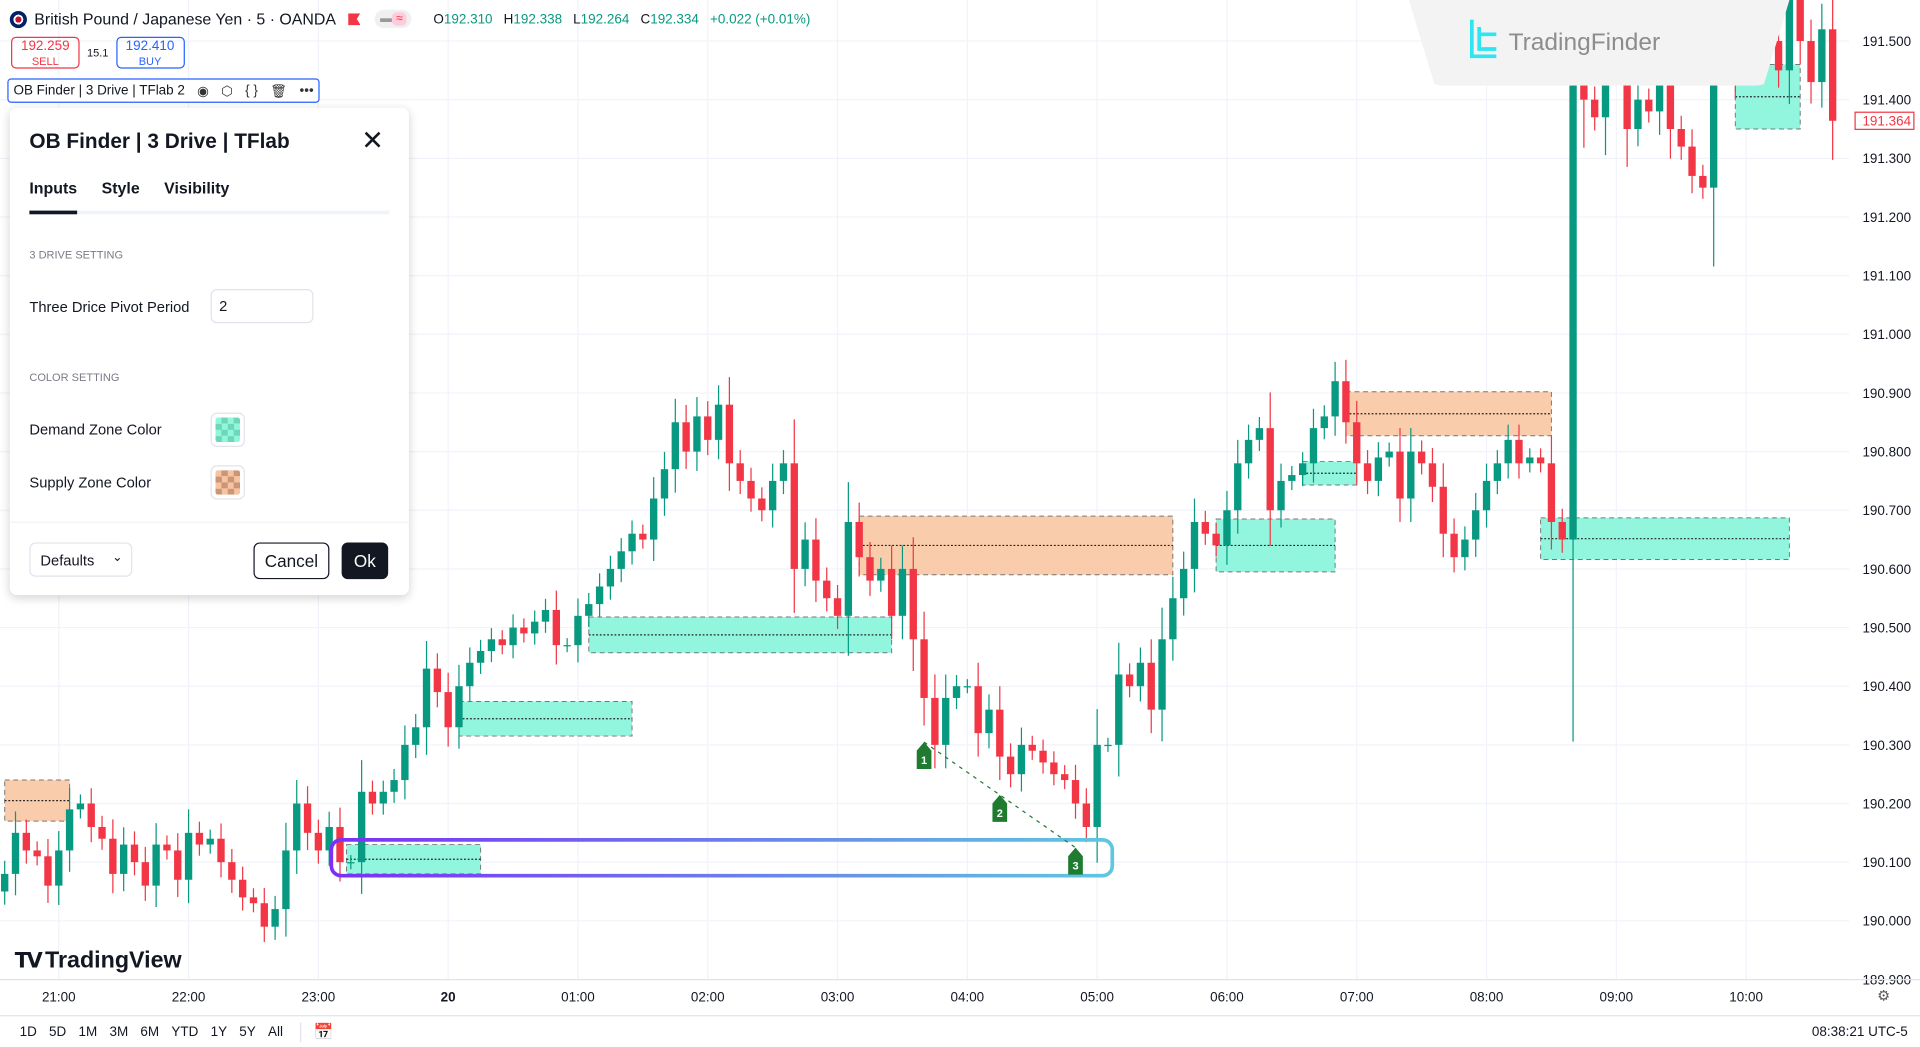 The image size is (1920, 1047). What do you see at coordinates (53, 197) in the screenshot?
I see `tab-inputs: Inputs` at bounding box center [53, 197].